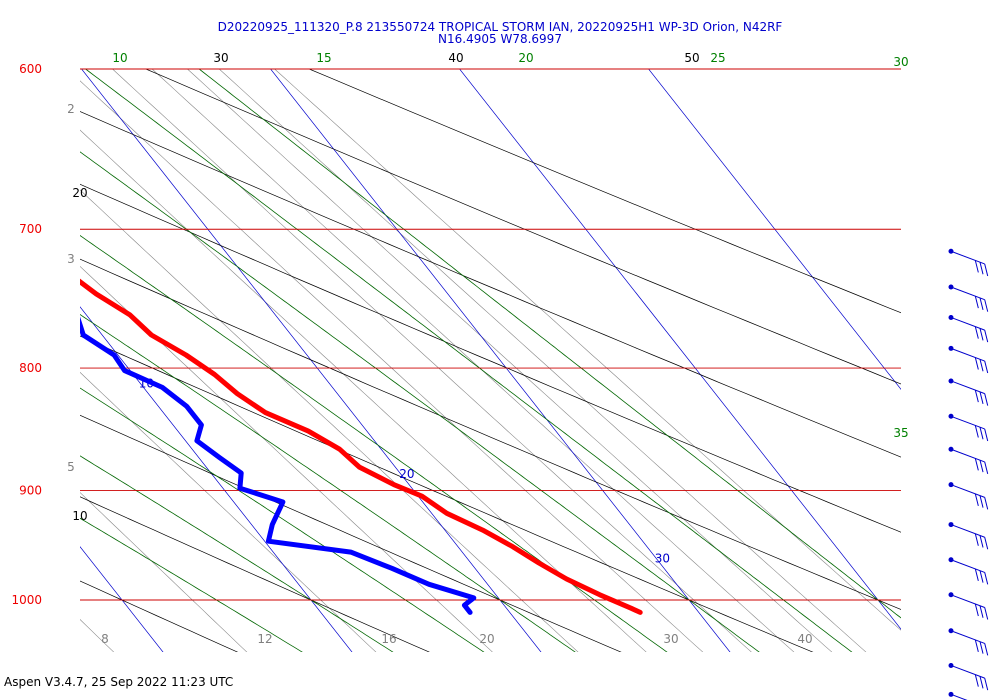 The height and width of the screenshot is (700, 1000). Describe the element at coordinates (119, 58) in the screenshot. I see `moist-adiabat-label: 10` at that location.